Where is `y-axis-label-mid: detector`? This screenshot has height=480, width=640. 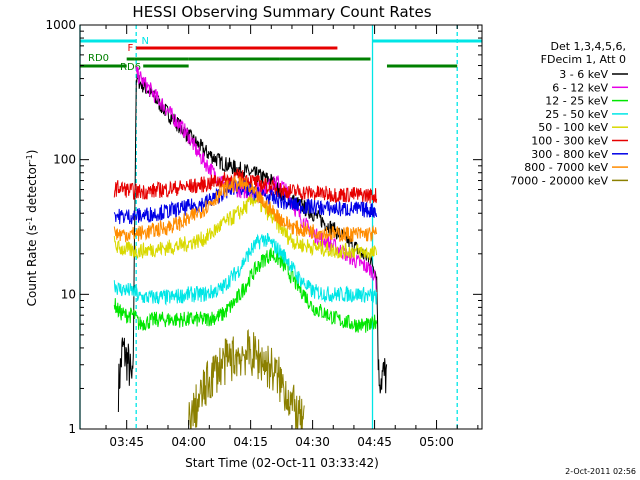 y-axis-label-mid: detector is located at coordinates (32, 189).